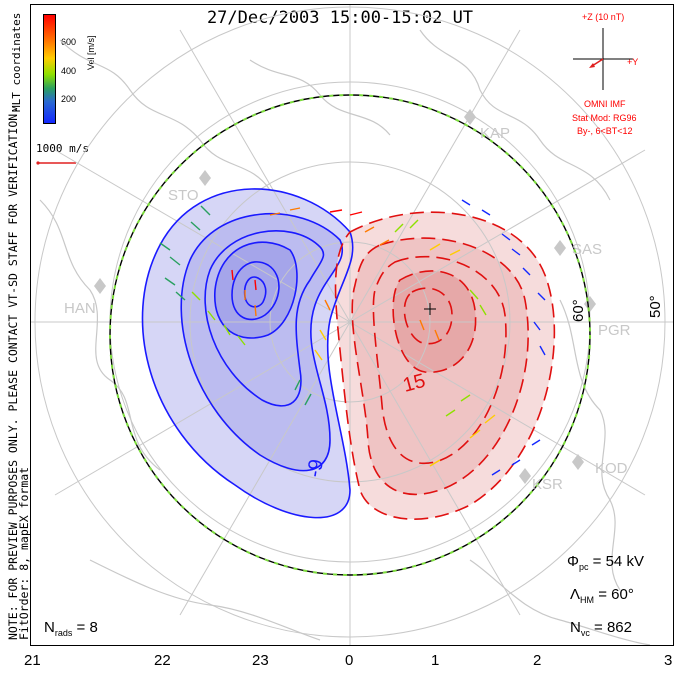 The height and width of the screenshot is (674, 680). Describe the element at coordinates (71, 628) in the screenshot. I see `stat-n-rads: Nrads = 8` at that location.